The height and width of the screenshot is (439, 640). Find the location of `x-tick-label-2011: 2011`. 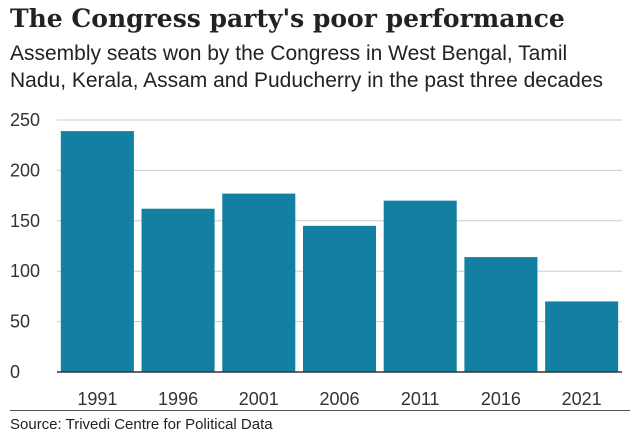

x-tick-label-2011: 2011 is located at coordinates (420, 399).